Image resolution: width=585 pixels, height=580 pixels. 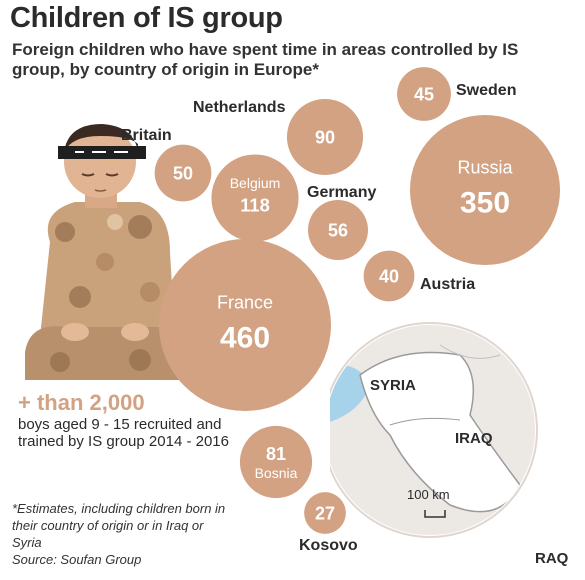 I want to click on bubble-netherlands, so click(x=325, y=137).